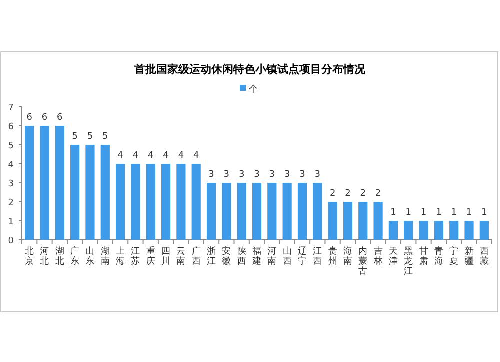  What do you see at coordinates (11, 185) in the screenshot?
I see `y-tick-label: 3` at bounding box center [11, 185].